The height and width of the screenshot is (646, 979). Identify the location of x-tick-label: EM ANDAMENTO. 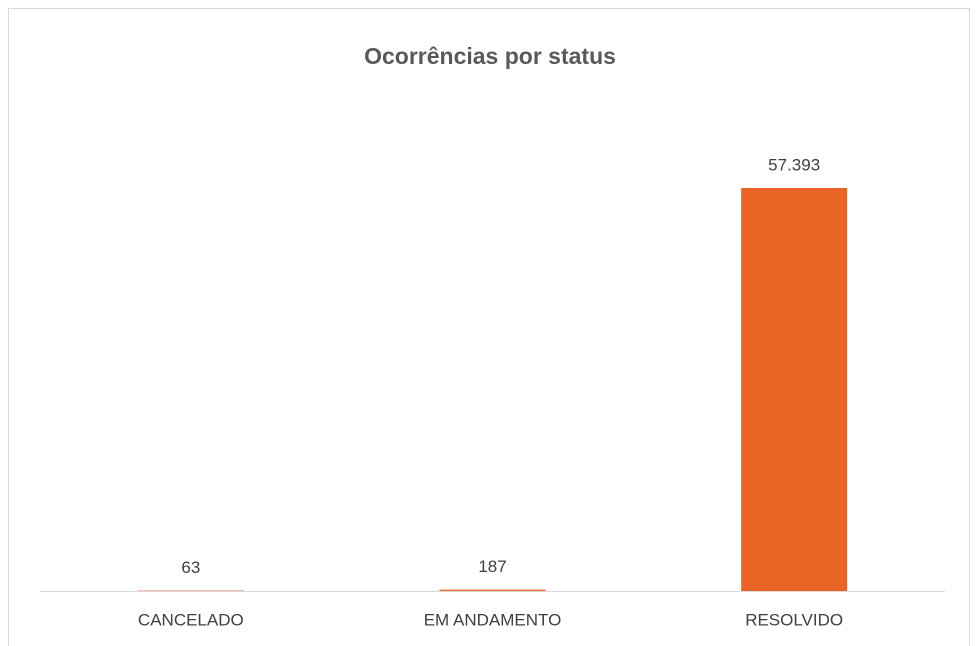
(493, 619).